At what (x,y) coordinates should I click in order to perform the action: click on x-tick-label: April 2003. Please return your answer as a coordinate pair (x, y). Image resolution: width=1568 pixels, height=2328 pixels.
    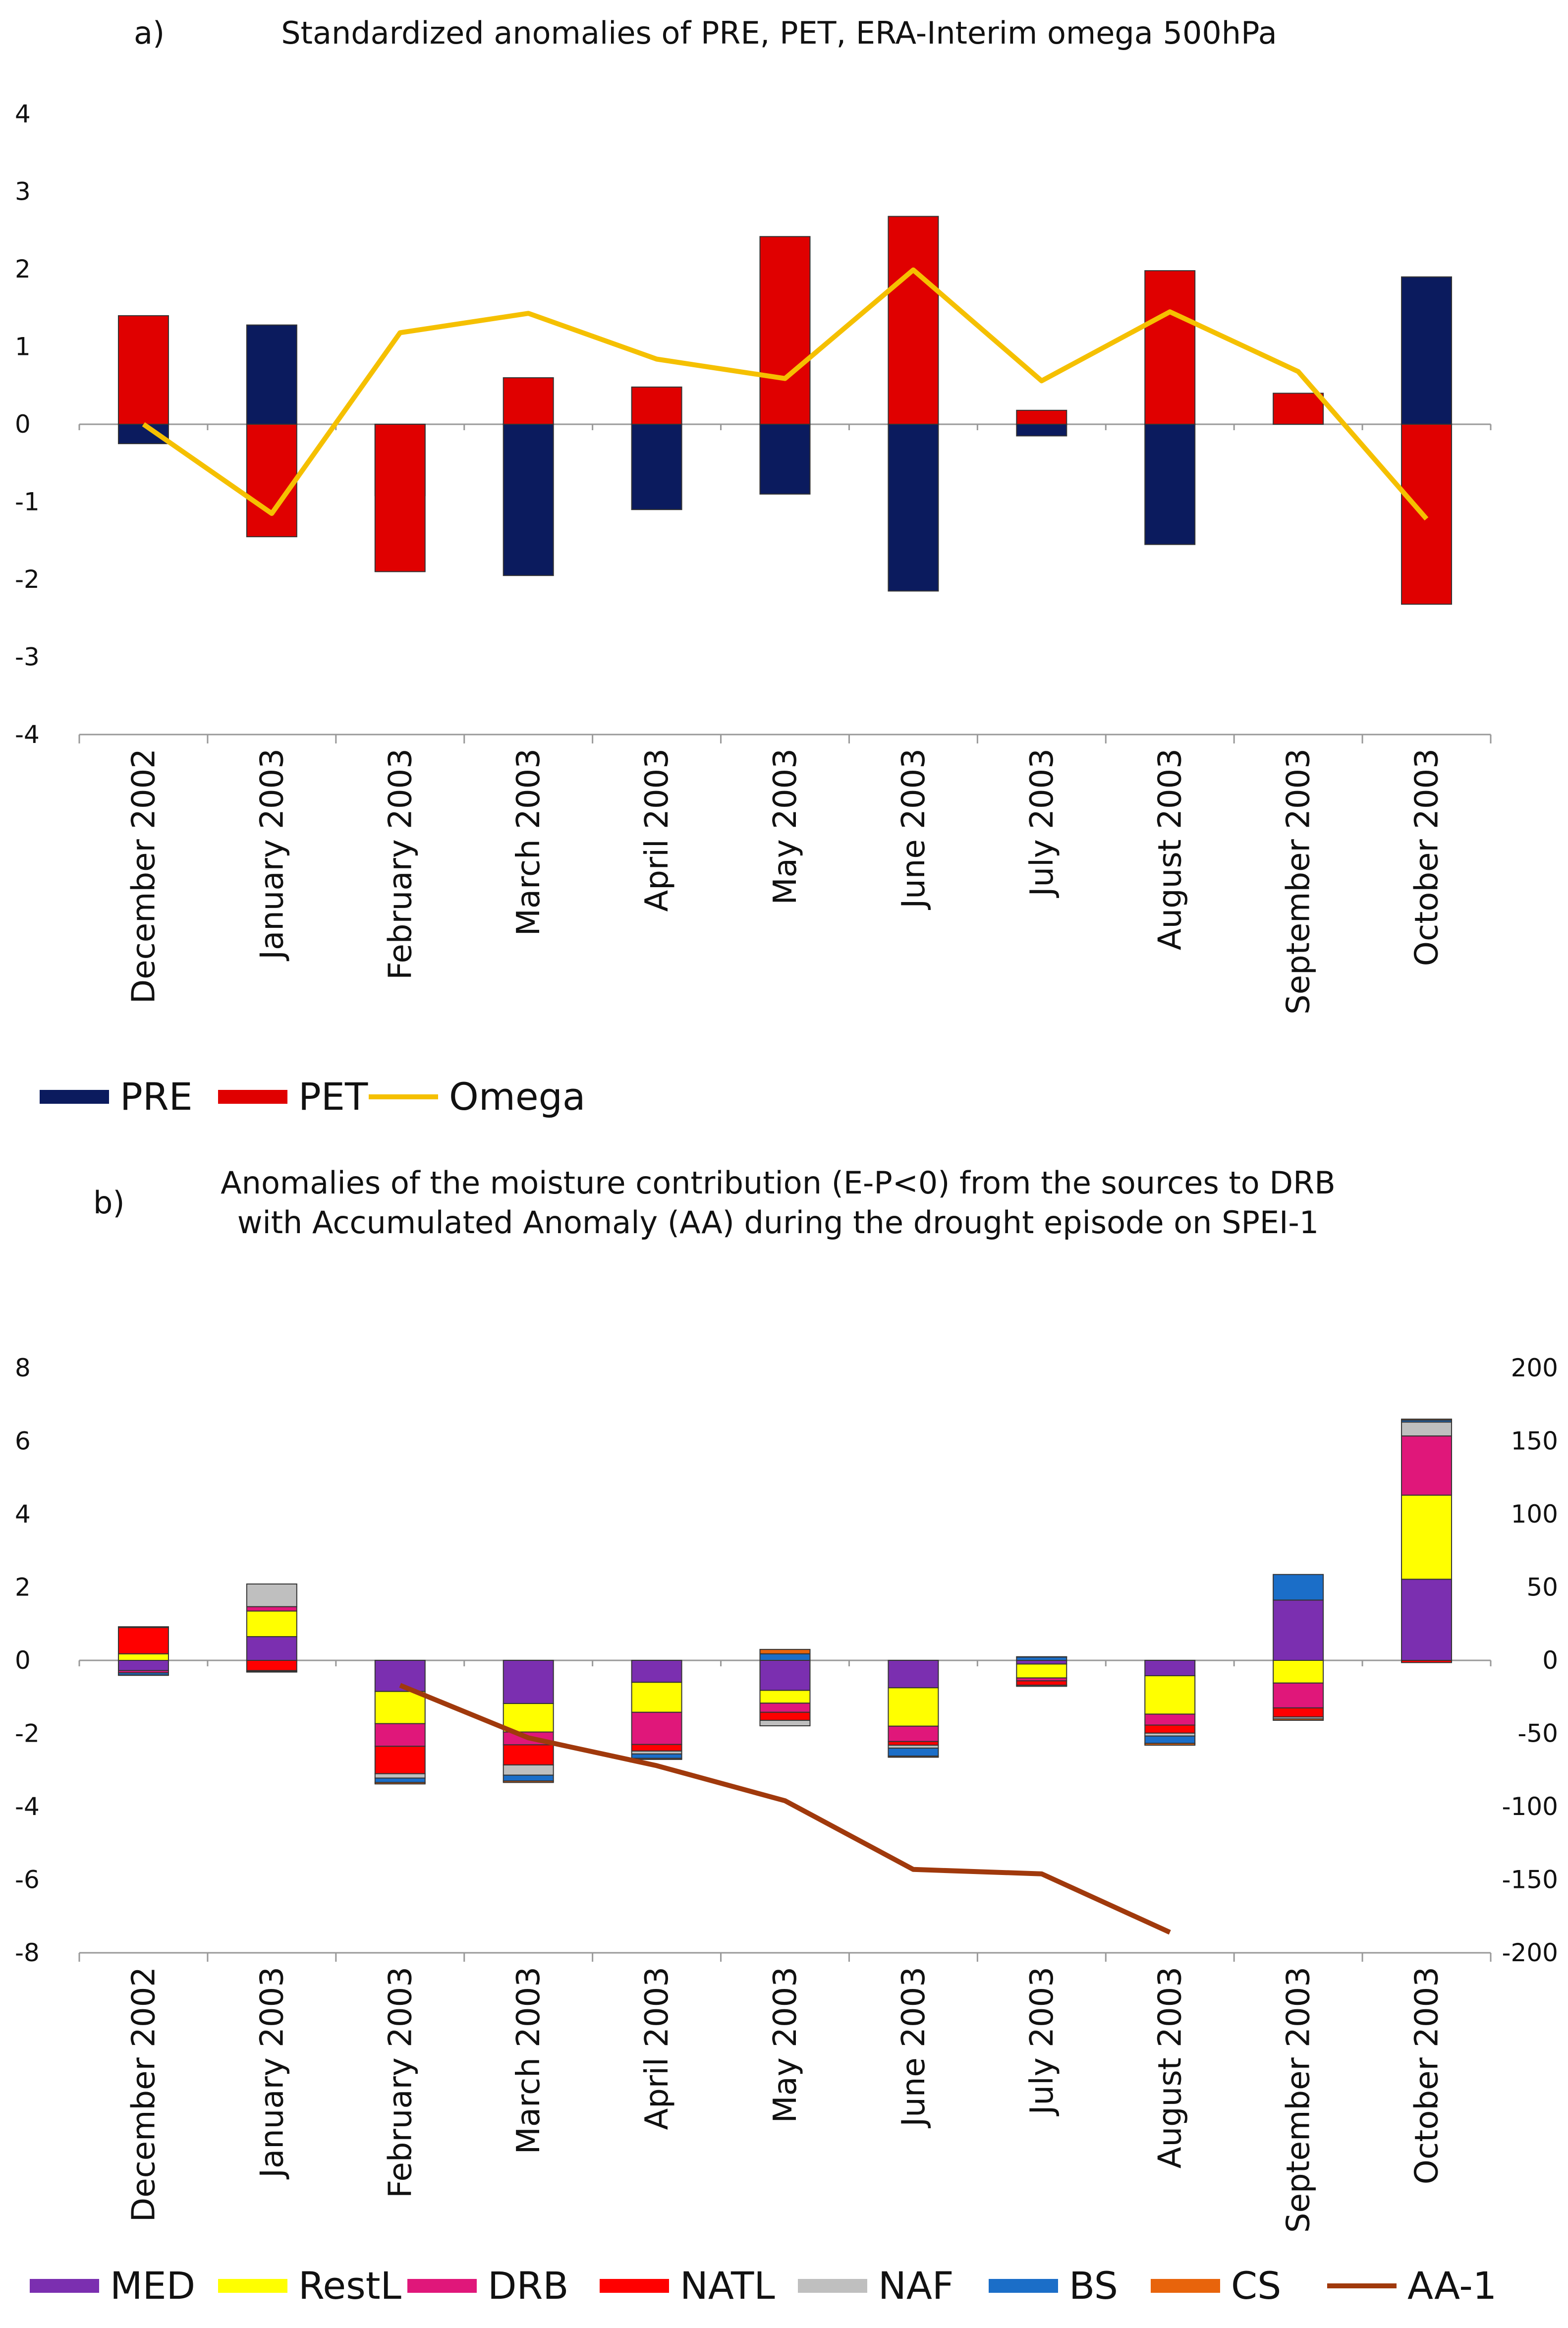
    Looking at the image, I should click on (657, 830).